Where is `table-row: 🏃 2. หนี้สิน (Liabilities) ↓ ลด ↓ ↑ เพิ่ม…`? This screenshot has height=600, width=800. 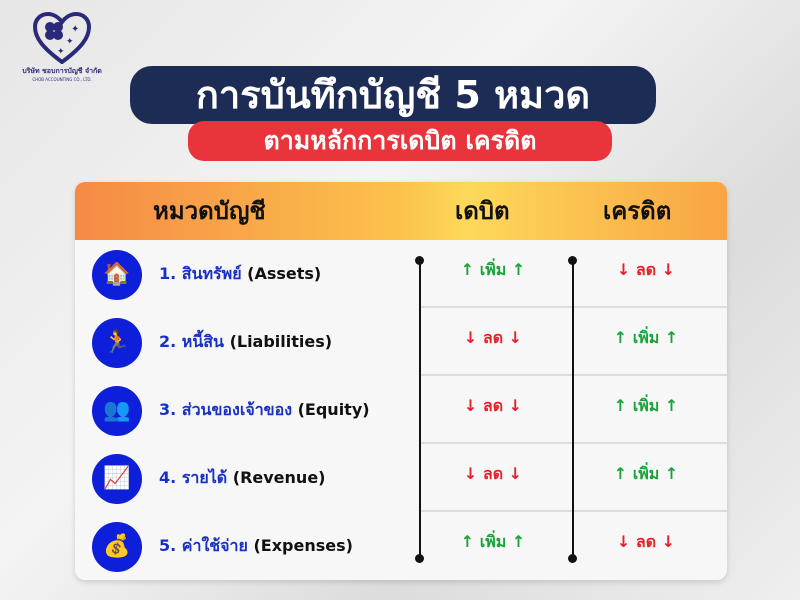 table-row: 🏃 2. หนี้สิน (Liabilities) ↓ ลด ↓ ↑ เพิ่ม… is located at coordinates (401, 342).